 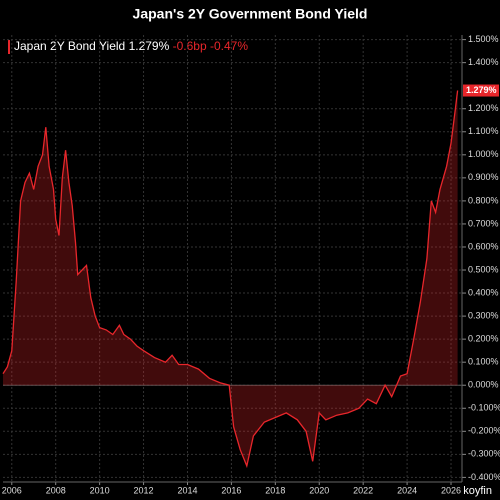 I want to click on watermark: koyfin, so click(x=477, y=491).